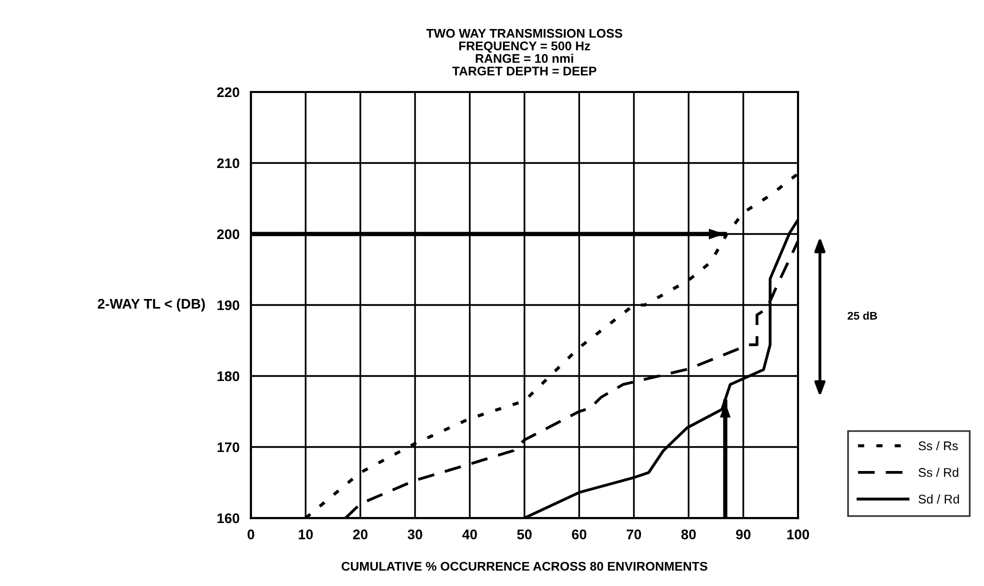  I want to click on y-tick-label: 220, so click(228, 92).